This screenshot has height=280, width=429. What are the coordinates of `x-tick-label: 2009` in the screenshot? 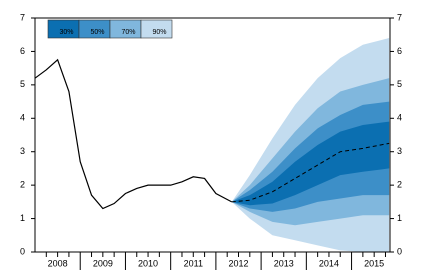 It's located at (103, 263).